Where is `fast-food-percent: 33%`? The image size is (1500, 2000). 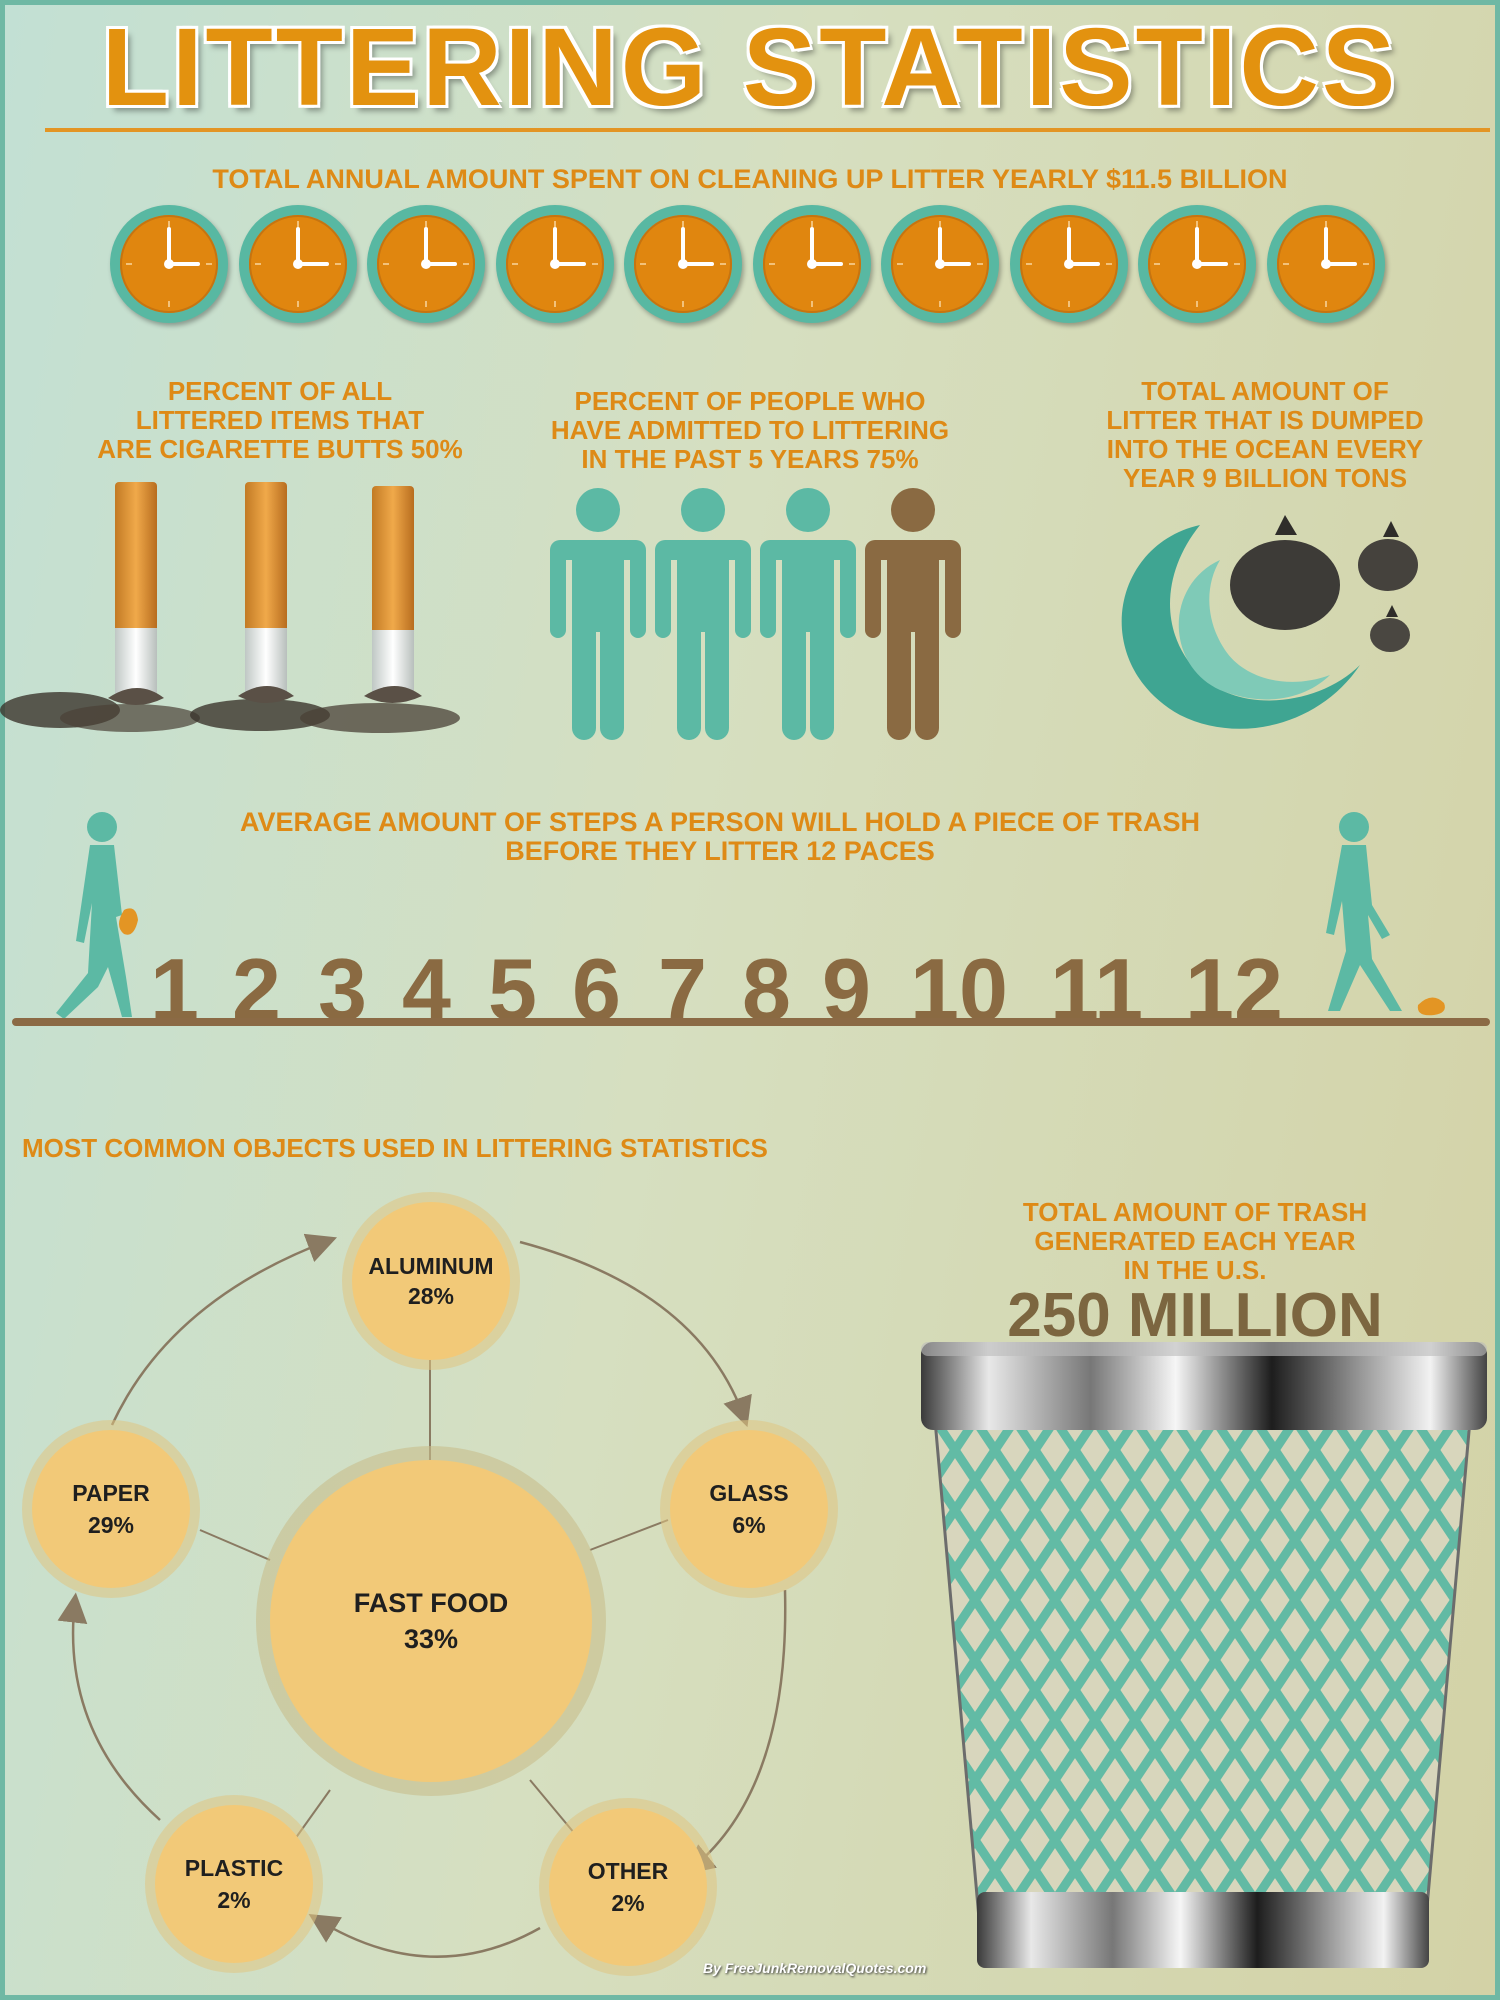 fast-food-percent: 33% is located at coordinates (431, 1639).